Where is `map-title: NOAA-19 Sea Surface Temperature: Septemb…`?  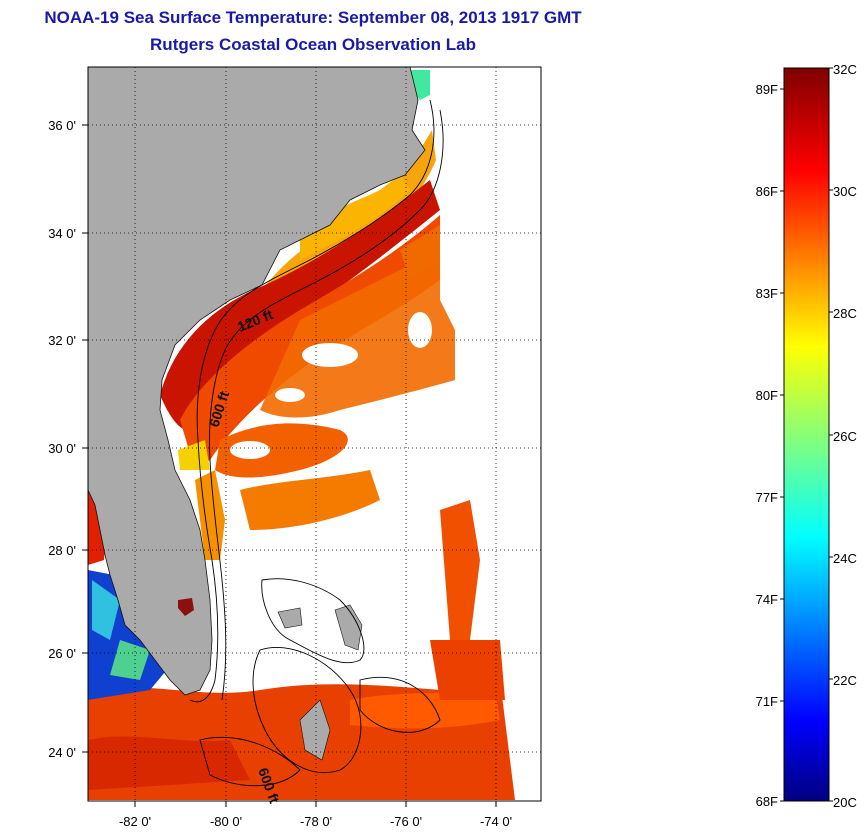 map-title: NOAA-19 Sea Surface Temperature: Septemb… is located at coordinates (313, 17).